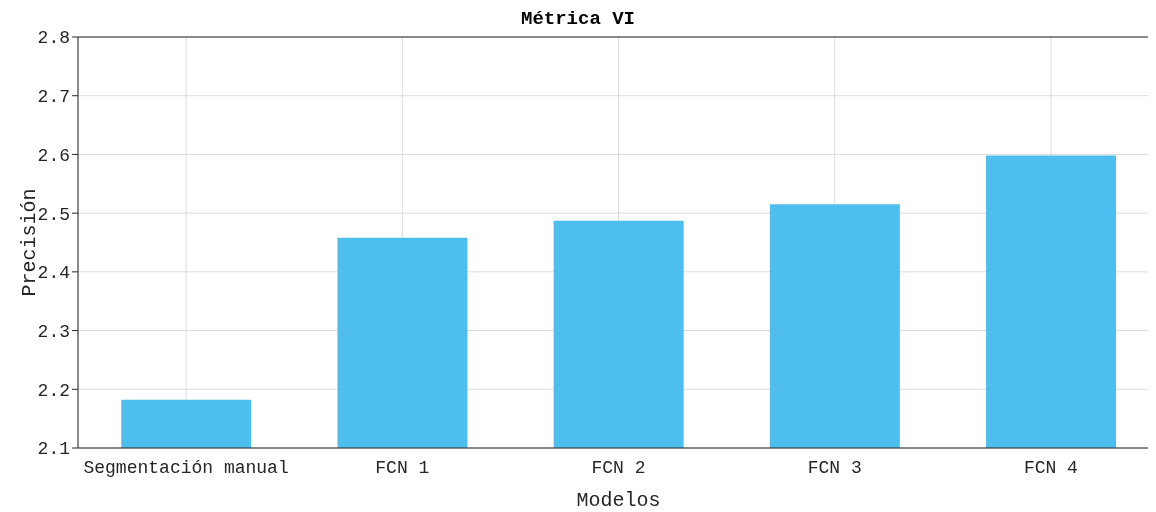 The image size is (1156, 512). What do you see at coordinates (1050, 467) in the screenshot?
I see `x-tick-label: FCN 4` at bounding box center [1050, 467].